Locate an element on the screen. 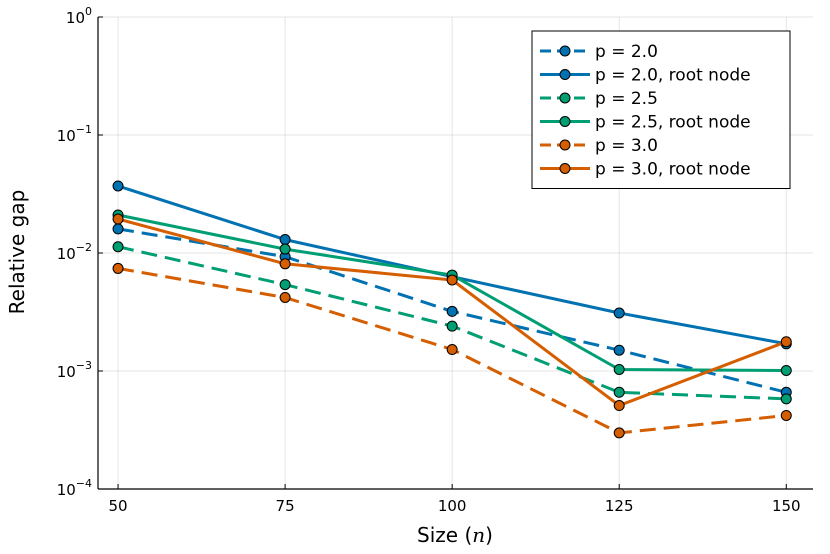 The height and width of the screenshot is (554, 830). x-tick-label: 75 is located at coordinates (285, 506).